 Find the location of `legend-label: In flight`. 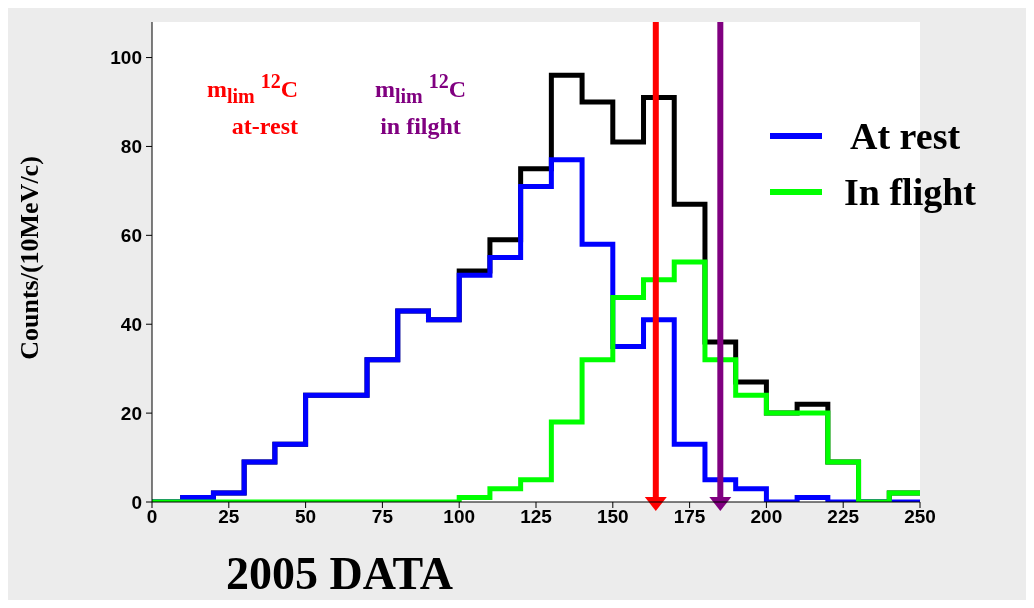

legend-label: In flight is located at coordinates (910, 192).